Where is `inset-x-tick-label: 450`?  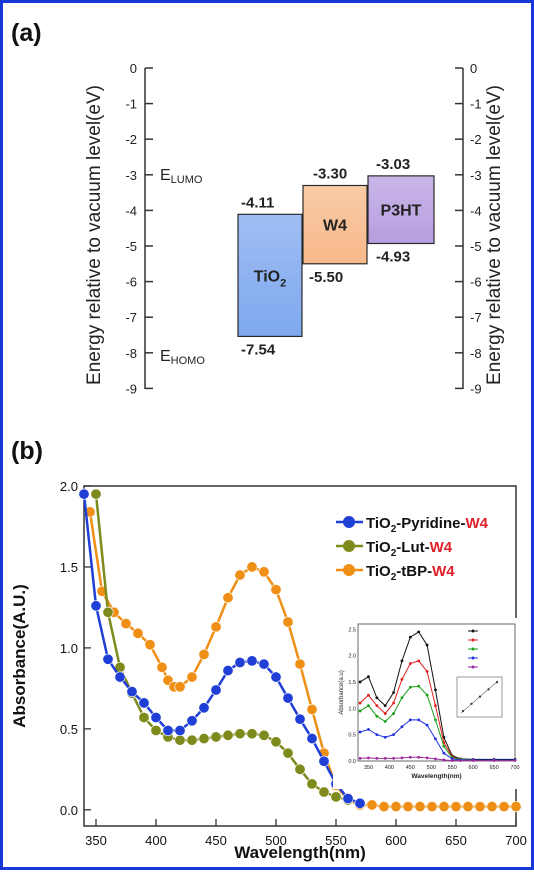
inset-x-tick-label: 450 is located at coordinates (410, 768).